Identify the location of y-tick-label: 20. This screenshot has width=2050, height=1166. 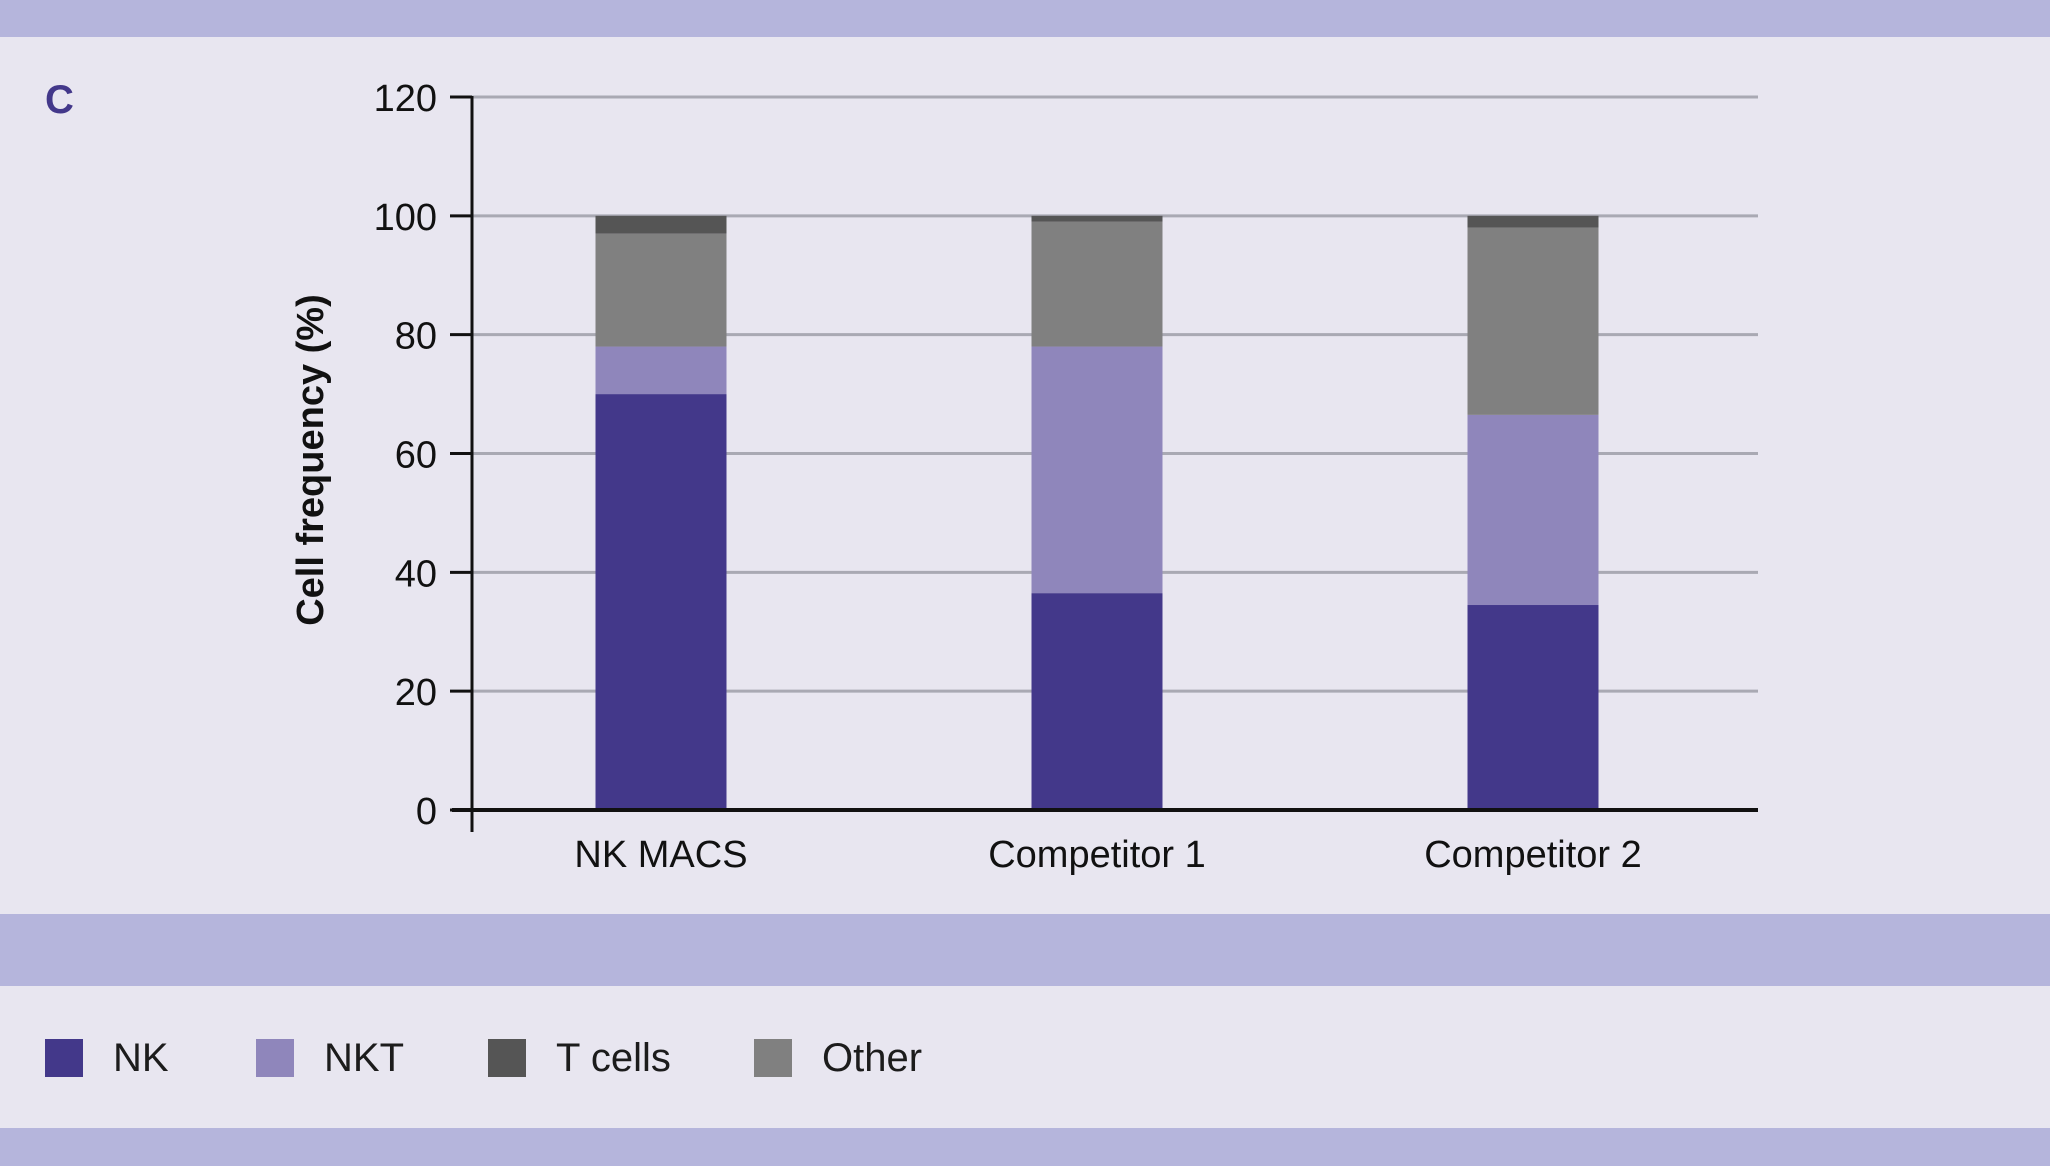
(416, 693).